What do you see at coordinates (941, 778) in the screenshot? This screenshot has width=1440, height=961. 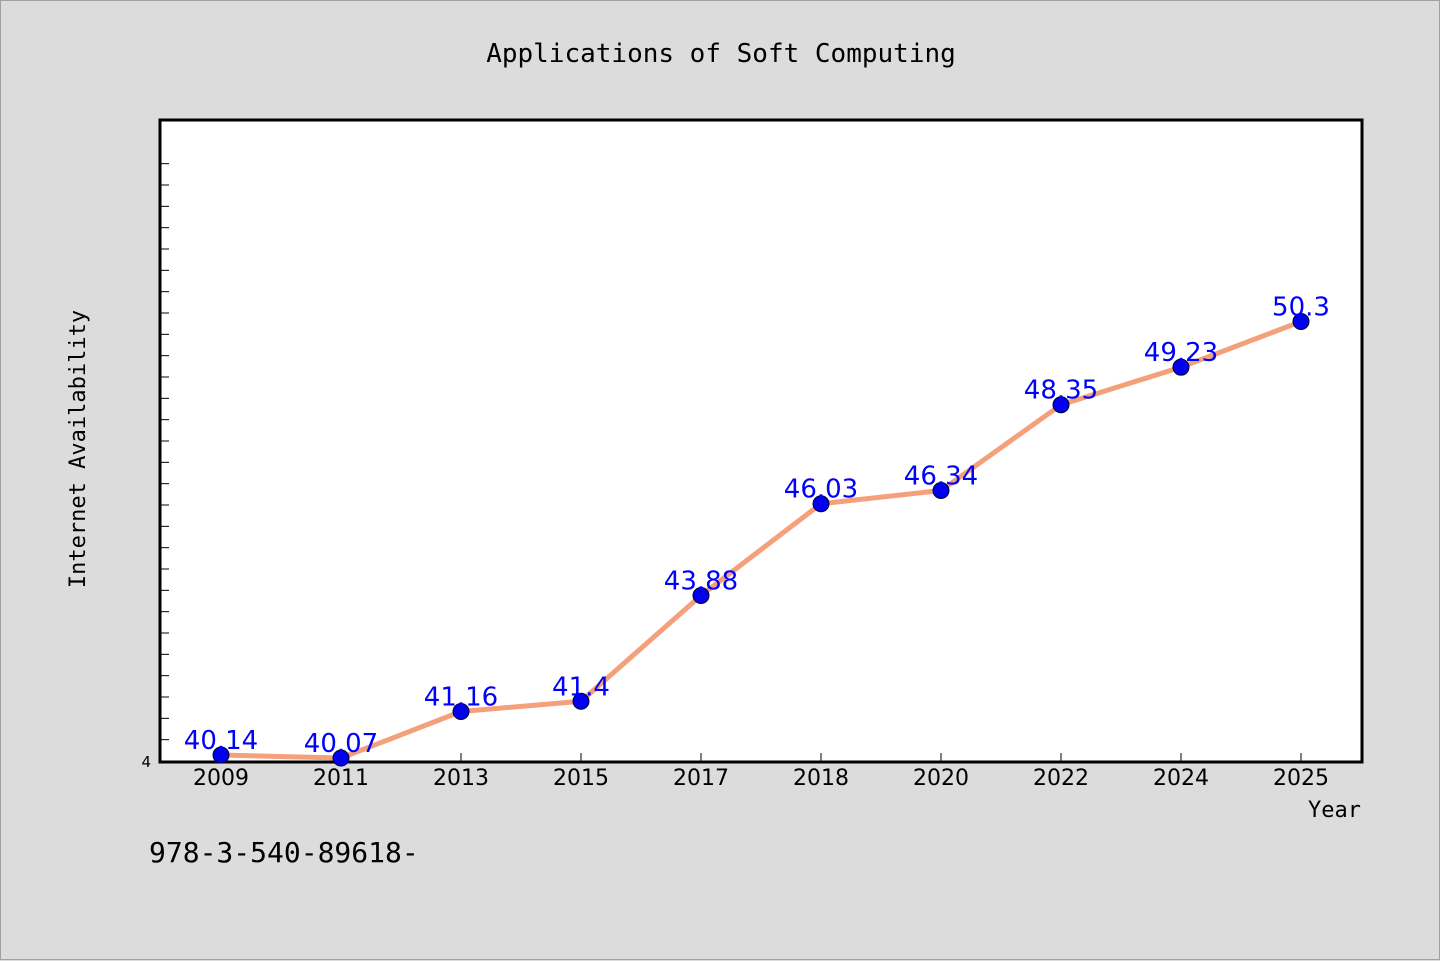 I see `x-tick-label: 2020` at bounding box center [941, 778].